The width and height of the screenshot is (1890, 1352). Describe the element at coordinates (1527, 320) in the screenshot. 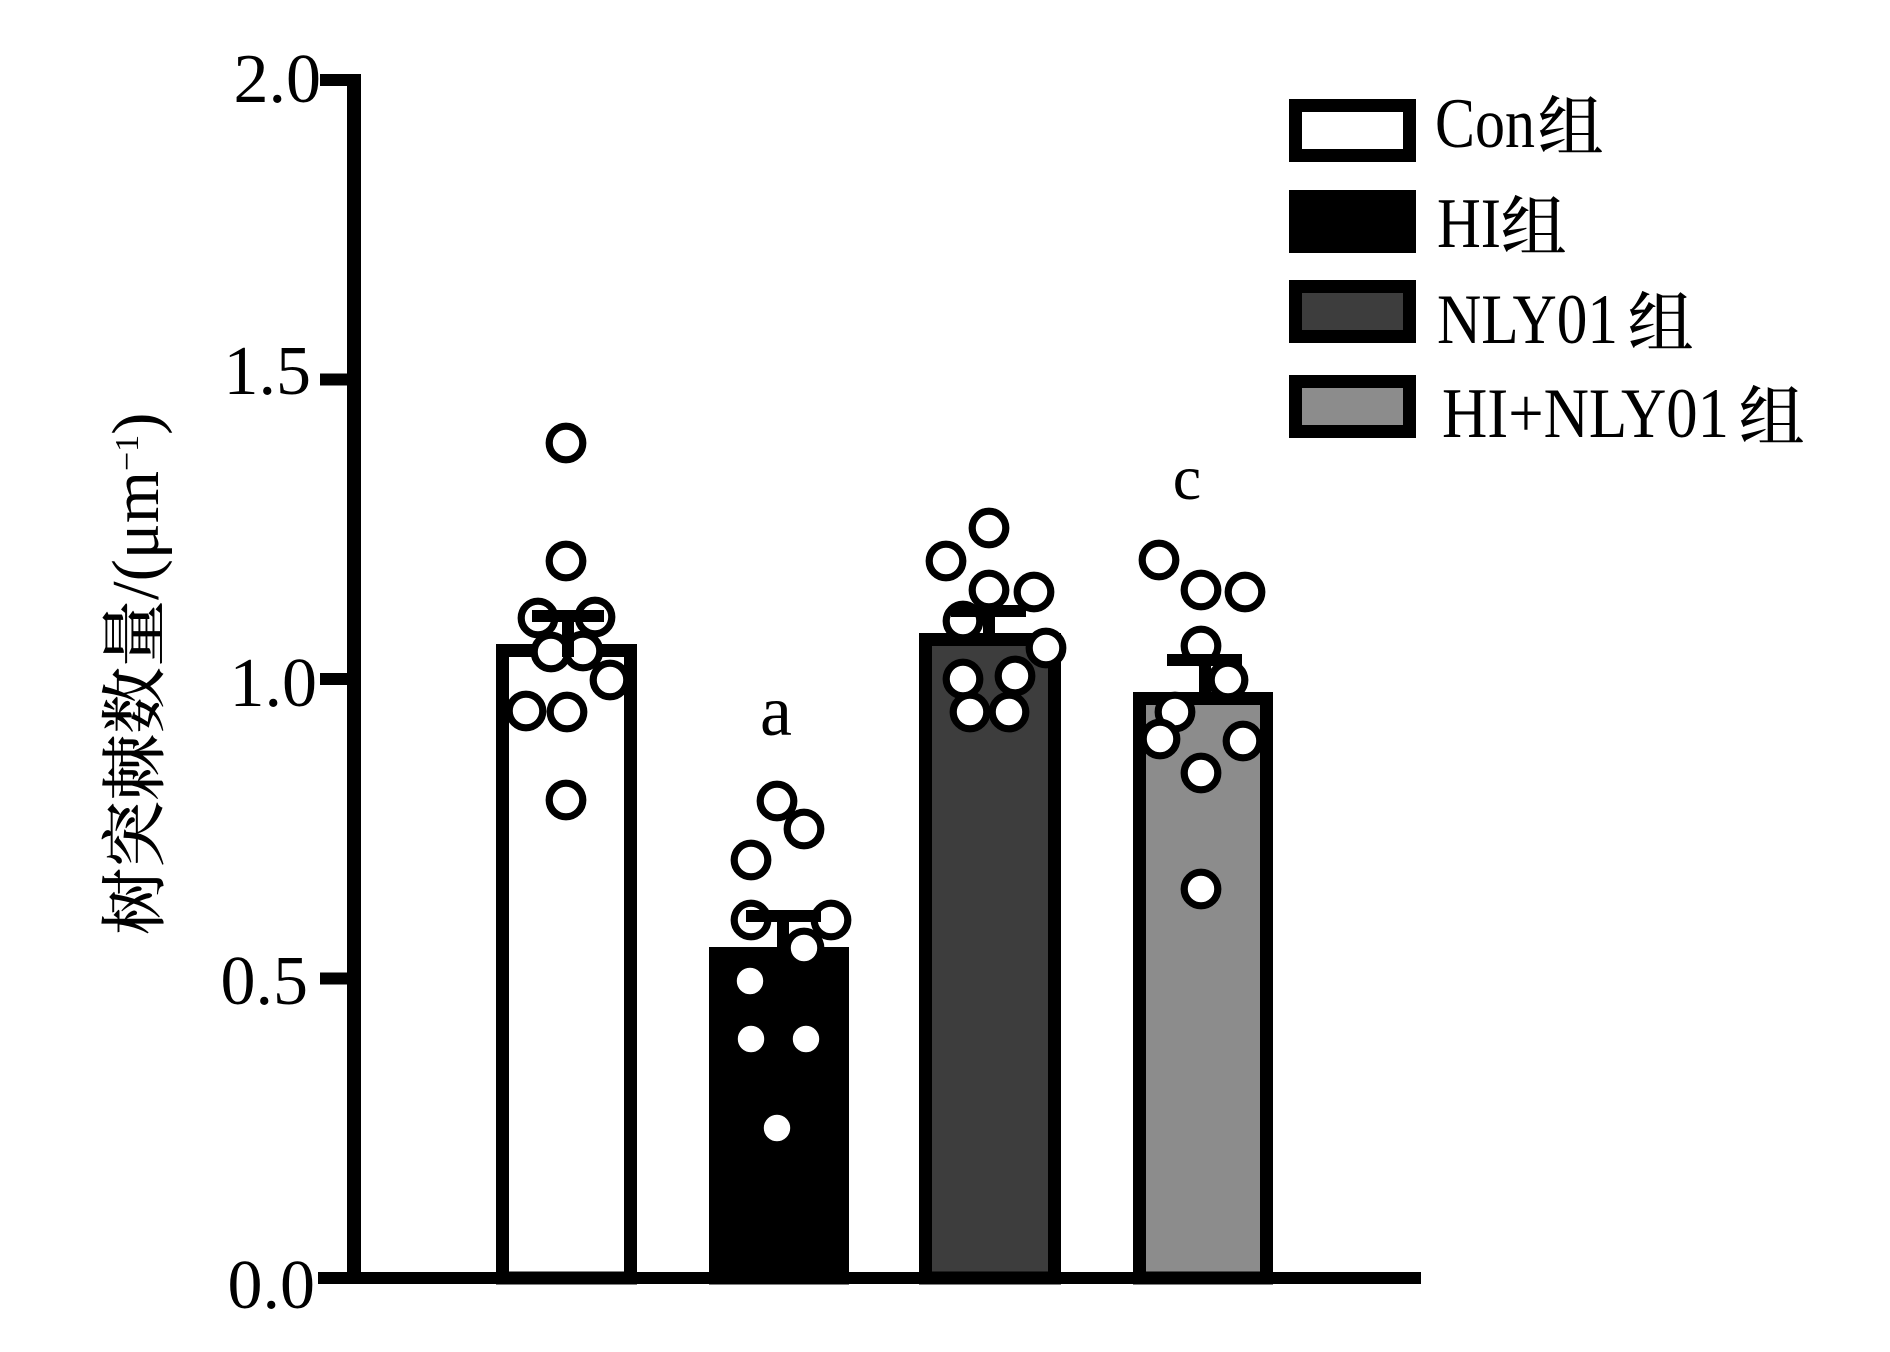

I see `svg-text: NLY01` at that location.